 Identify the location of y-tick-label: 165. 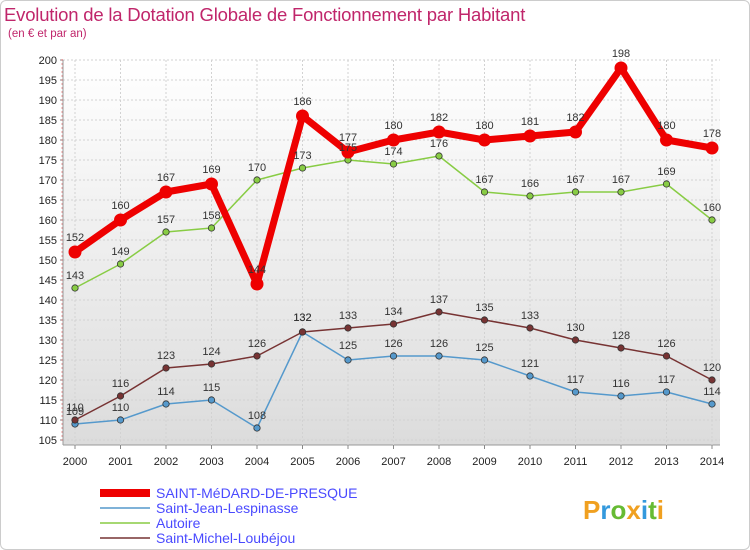
(48, 201).